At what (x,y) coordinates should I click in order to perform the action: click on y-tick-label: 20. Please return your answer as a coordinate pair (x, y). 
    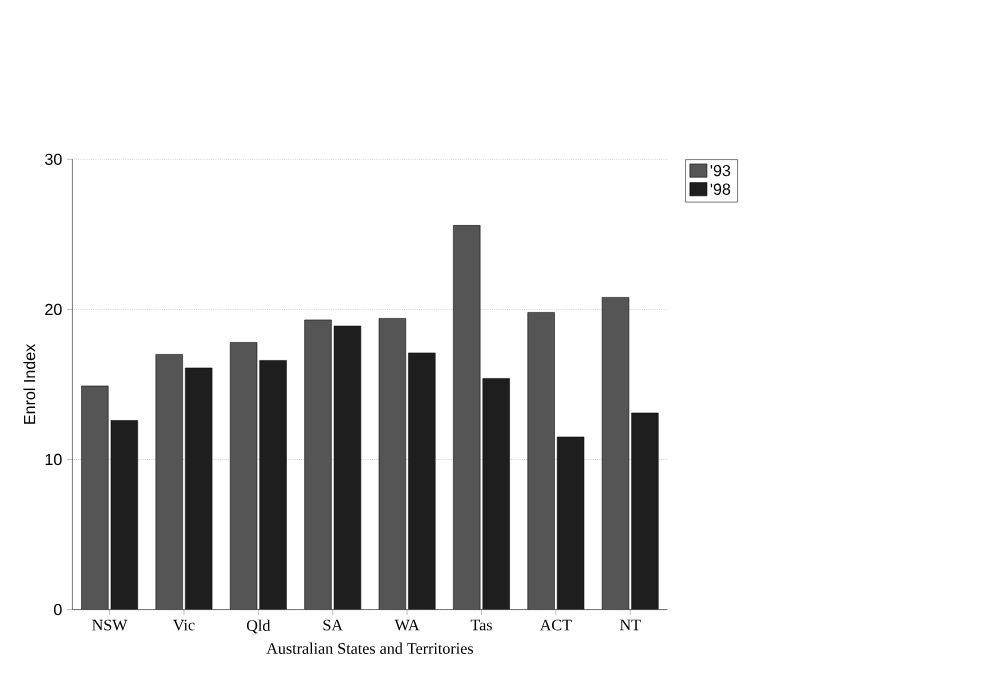
    Looking at the image, I should click on (53, 309).